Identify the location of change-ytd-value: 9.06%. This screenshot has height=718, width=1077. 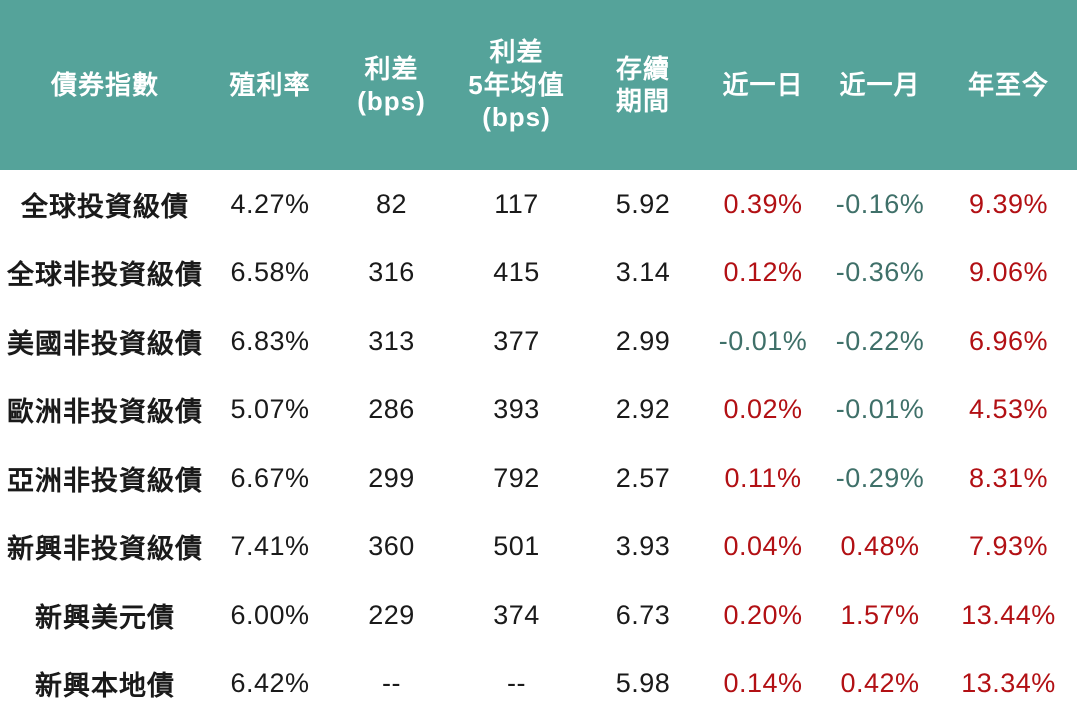
(1008, 272).